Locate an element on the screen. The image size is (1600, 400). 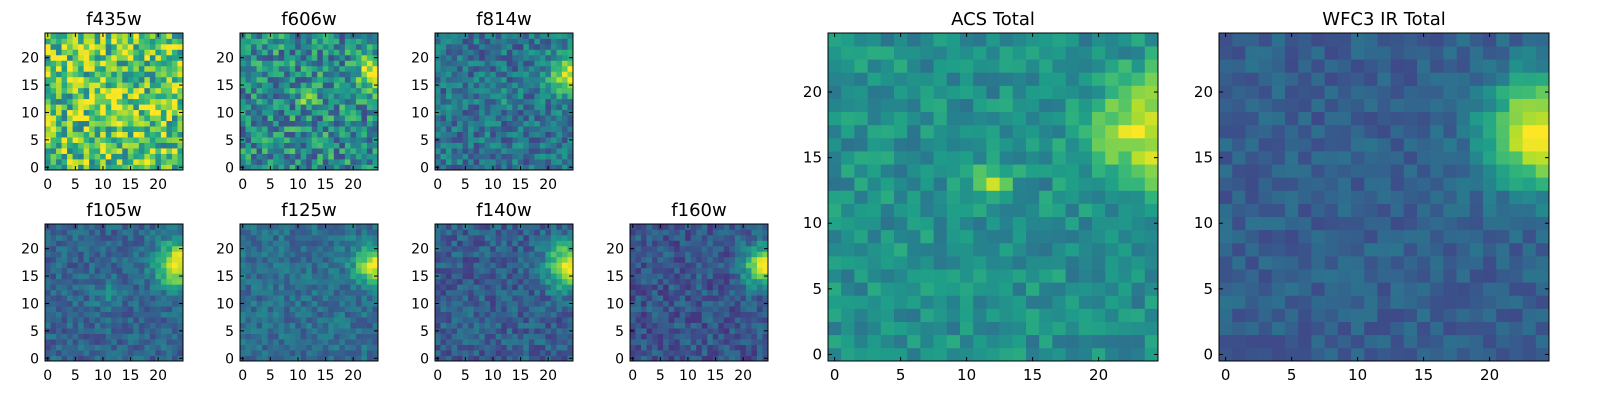
y-tick-label: 15 is located at coordinates (225, 86).